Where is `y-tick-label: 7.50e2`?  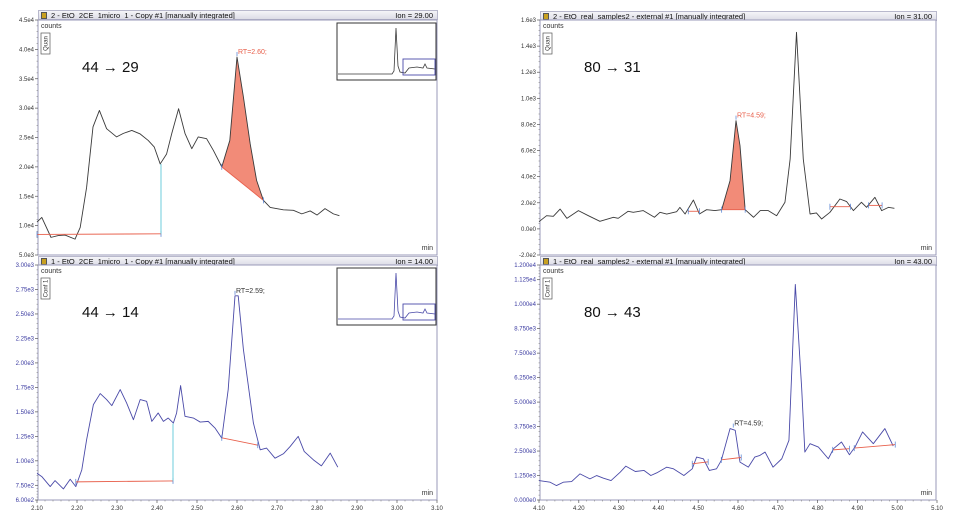
y-tick-label: 7.50e2 is located at coordinates (25, 486).